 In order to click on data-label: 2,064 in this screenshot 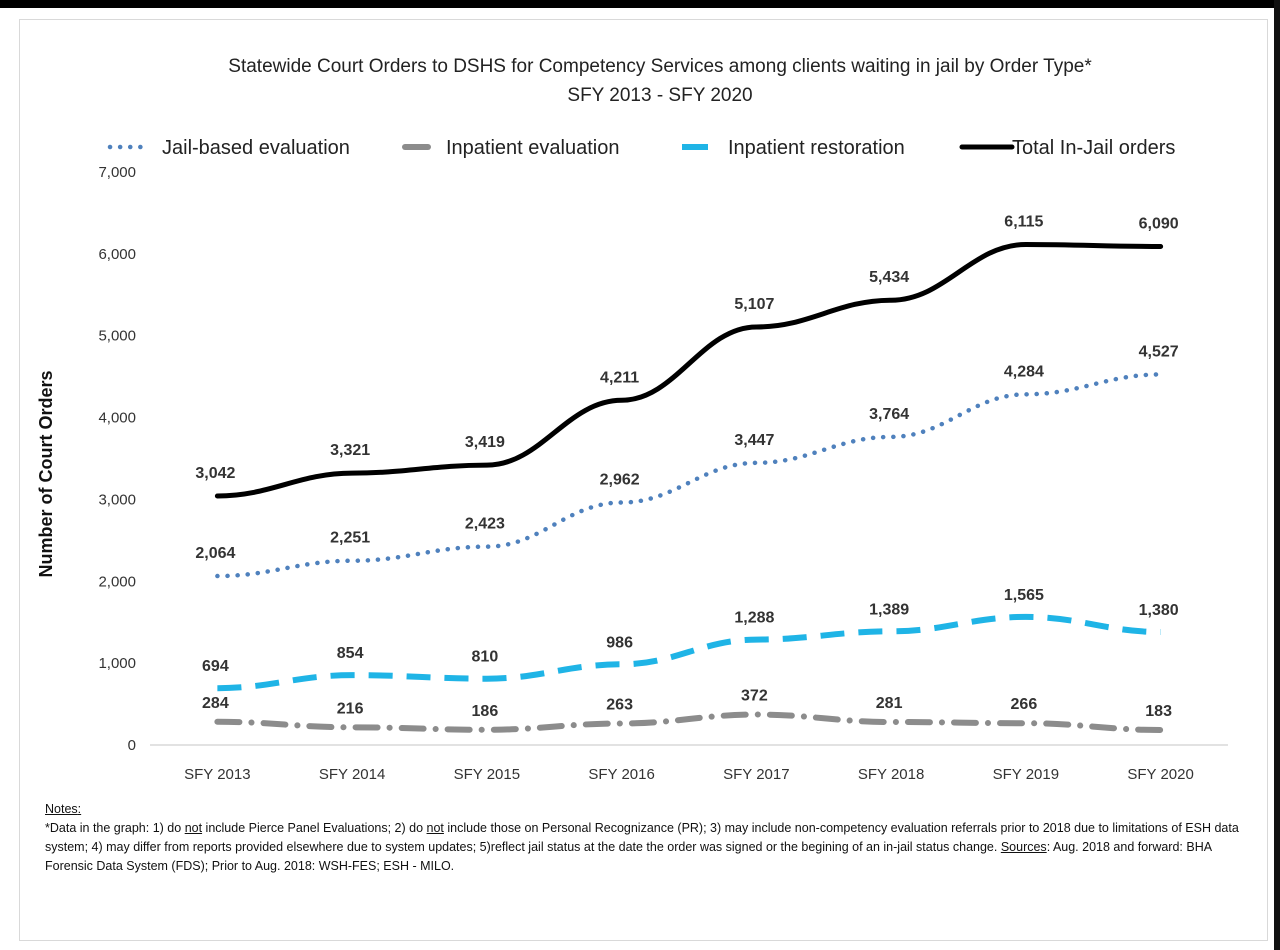, I will do `click(215, 553)`.